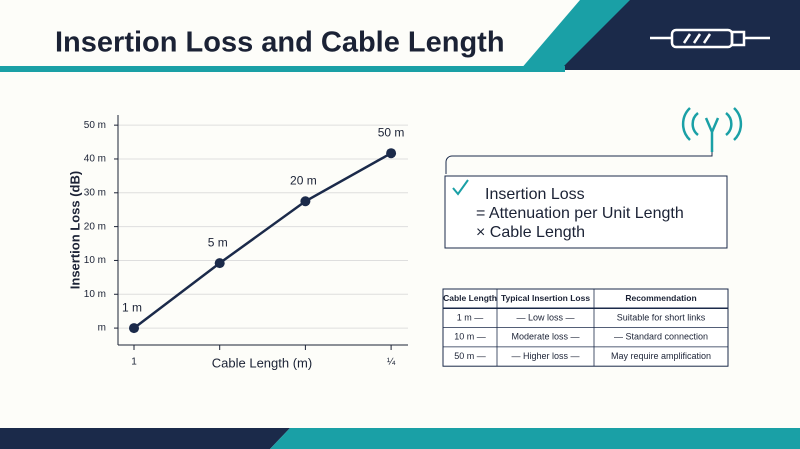 The height and width of the screenshot is (449, 800). Describe the element at coordinates (95, 226) in the screenshot. I see `y-tick-label: 20 m` at that location.